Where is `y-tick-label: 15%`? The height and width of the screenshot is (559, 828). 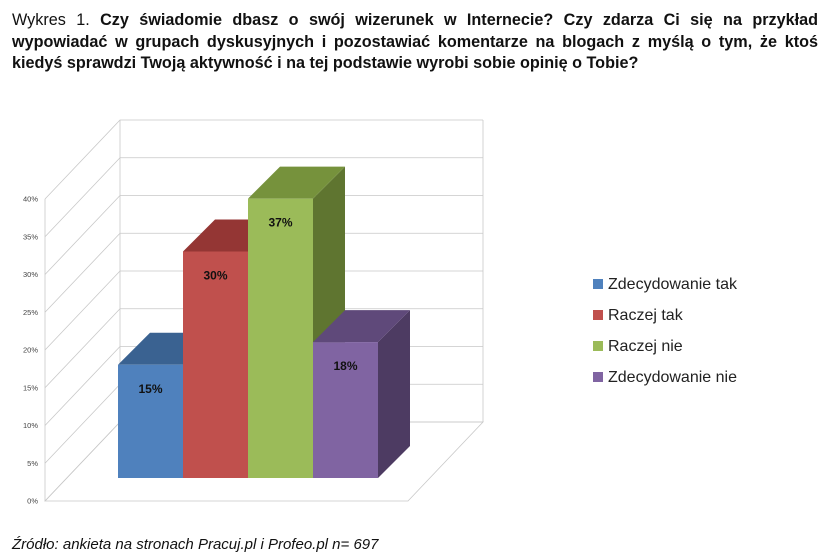 y-tick-label: 15% is located at coordinates (30, 387).